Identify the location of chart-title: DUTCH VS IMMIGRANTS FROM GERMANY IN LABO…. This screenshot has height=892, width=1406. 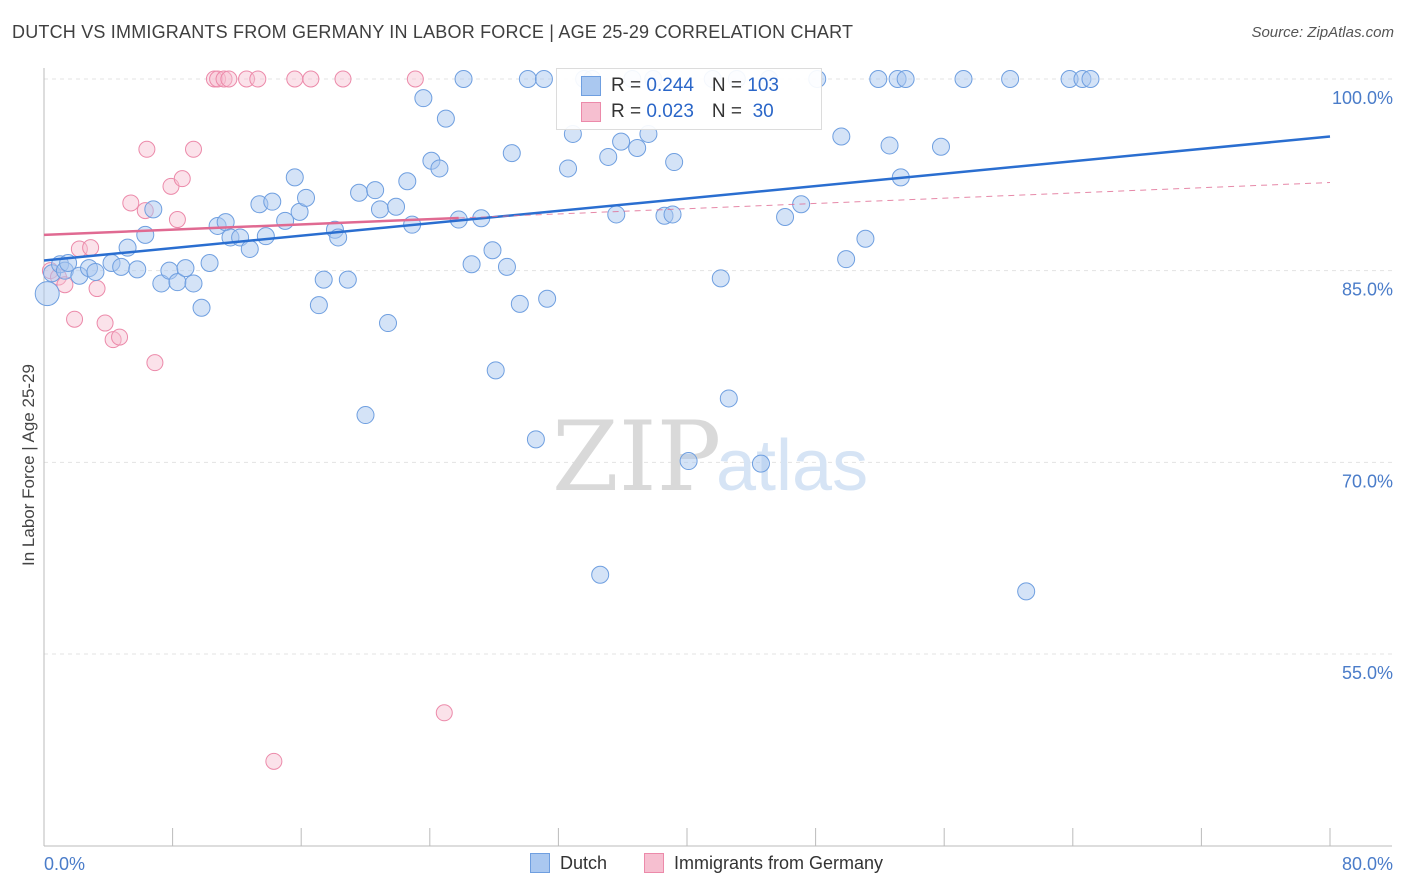
(433, 32).